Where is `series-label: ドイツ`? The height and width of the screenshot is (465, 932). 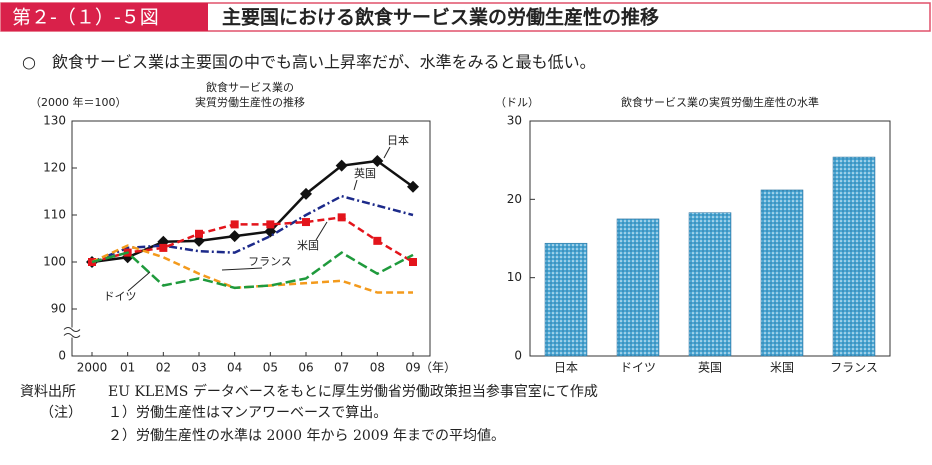 series-label: ドイツ is located at coordinates (120, 296).